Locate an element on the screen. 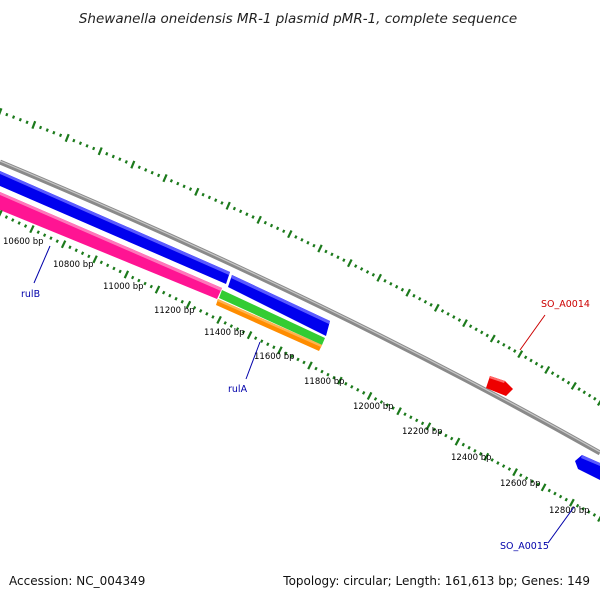  scale-label: 11200 bp is located at coordinates (174, 311).